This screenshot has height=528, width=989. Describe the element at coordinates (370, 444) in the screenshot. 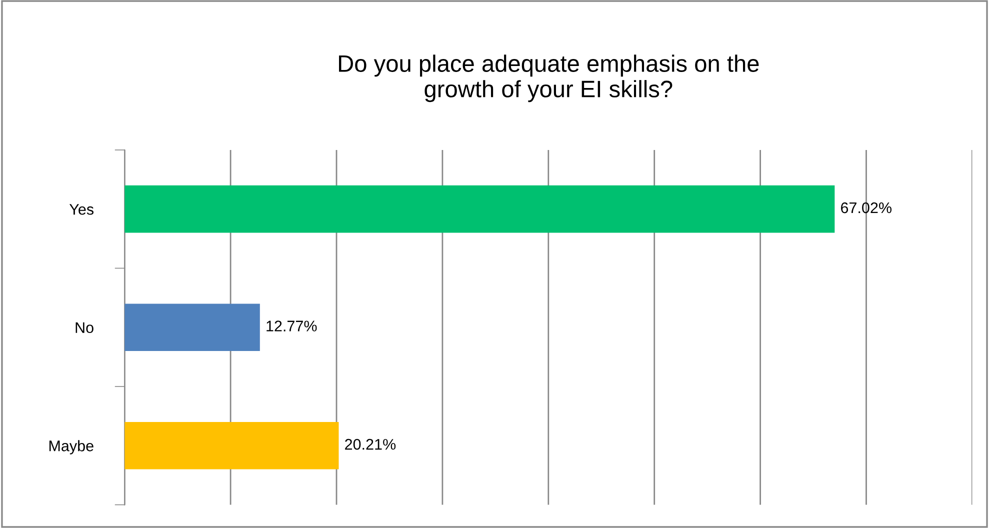

I see `data-label: 20.21%` at that location.